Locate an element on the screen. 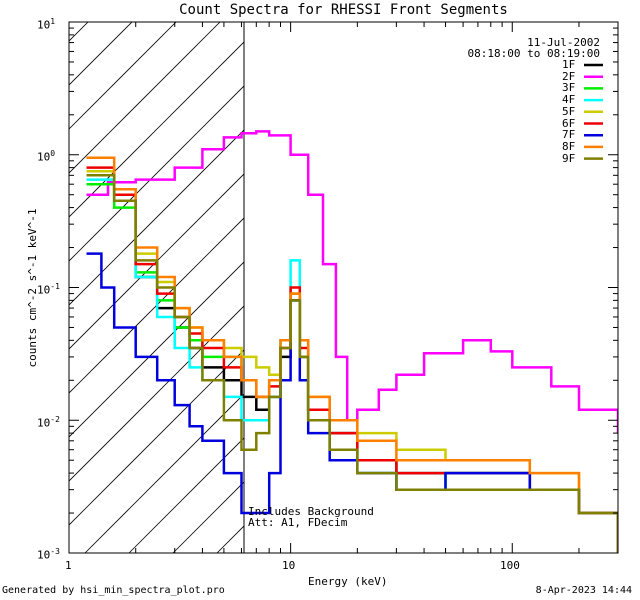 The height and width of the screenshot is (600, 640). x-axis-label: Energy (keV) is located at coordinates (348, 581).